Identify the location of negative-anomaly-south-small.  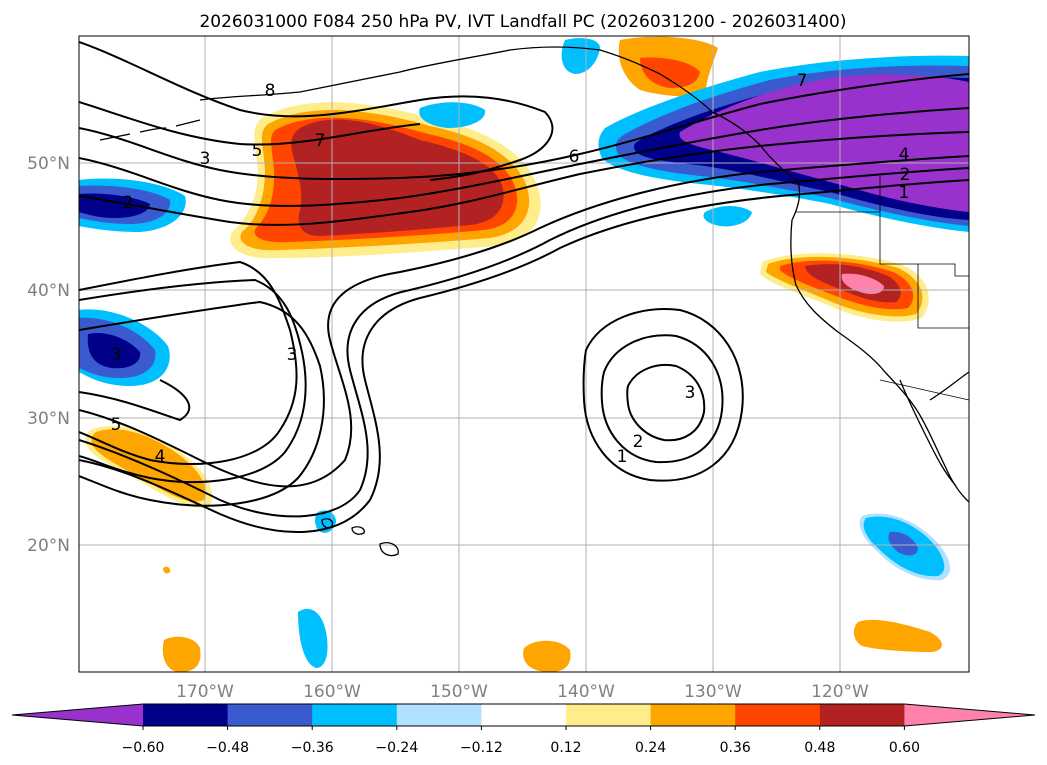
(313, 638).